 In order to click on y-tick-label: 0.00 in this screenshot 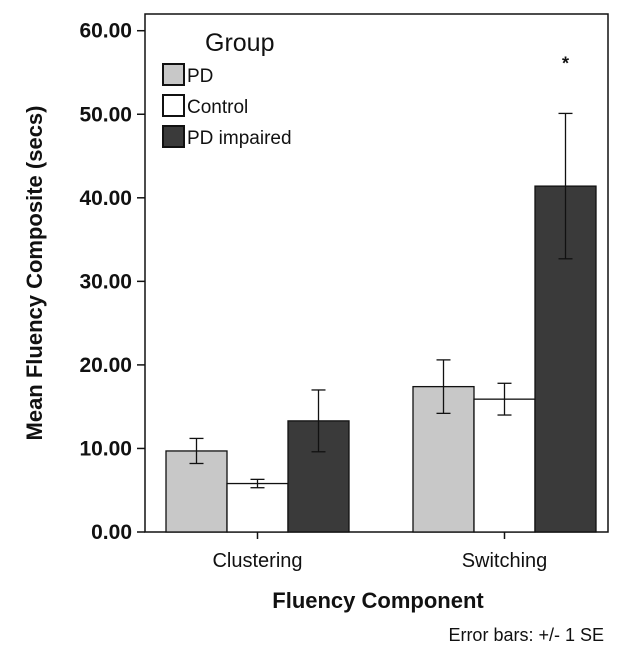, I will do `click(111, 532)`.